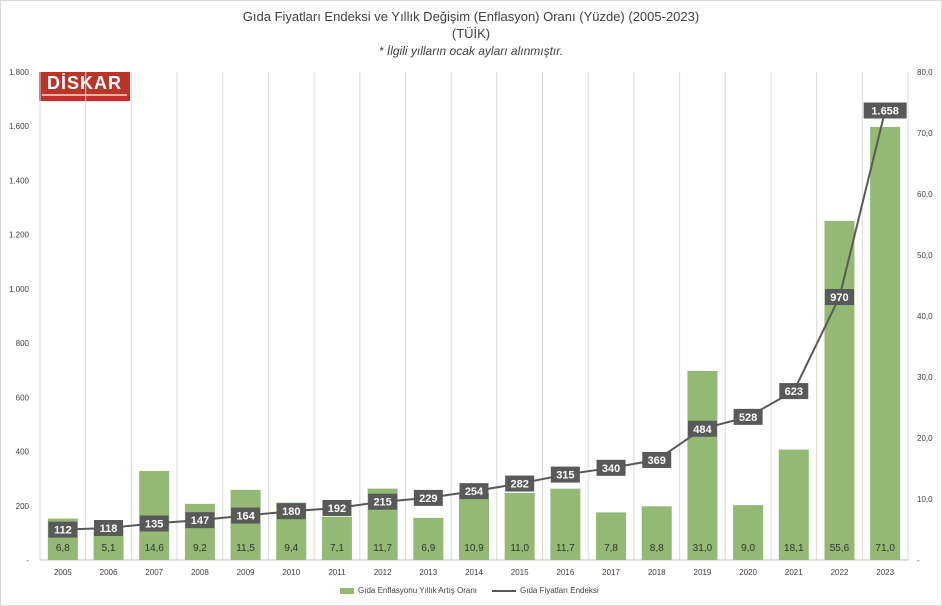 The width and height of the screenshot is (942, 606). I want to click on left-axis-tick-label: -, so click(27, 560).